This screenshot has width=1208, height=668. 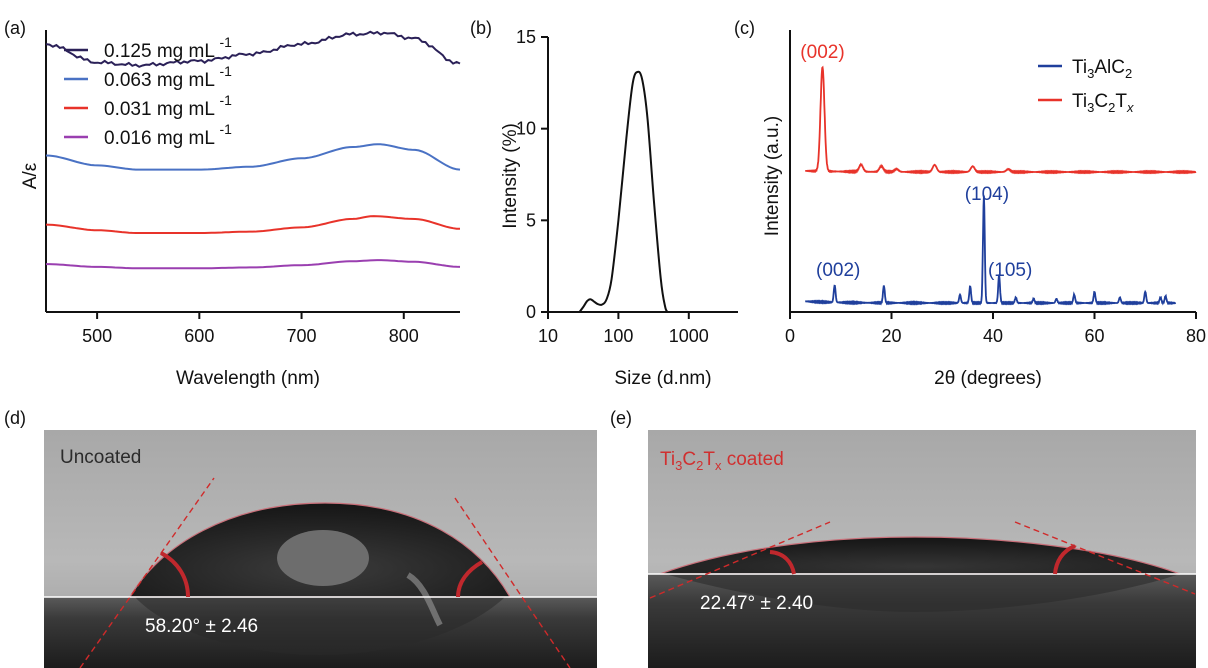 What do you see at coordinates (168, 77) in the screenshot?
I see `panel-a-legend-label: 0.063 mg mL -1` at bounding box center [168, 77].